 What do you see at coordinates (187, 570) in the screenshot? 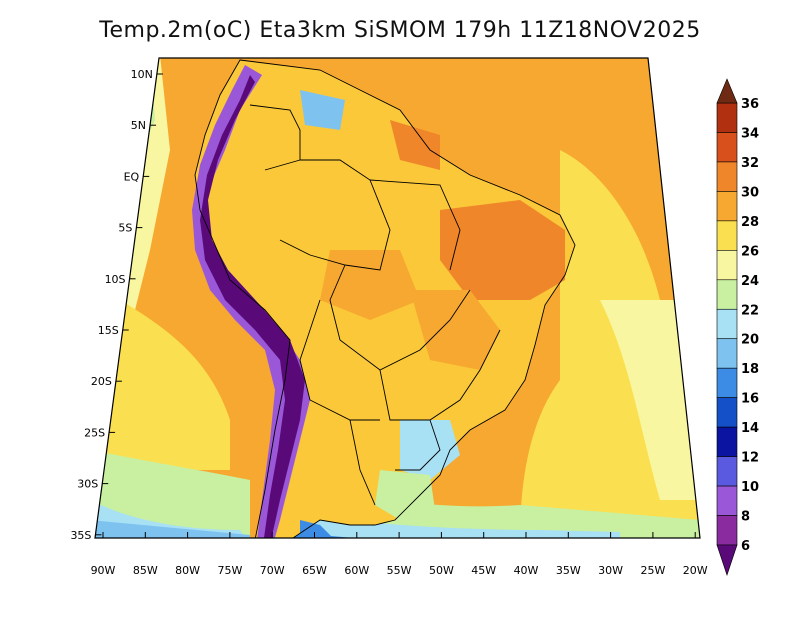
I see `lon-tick-label: 80W` at bounding box center [187, 570].